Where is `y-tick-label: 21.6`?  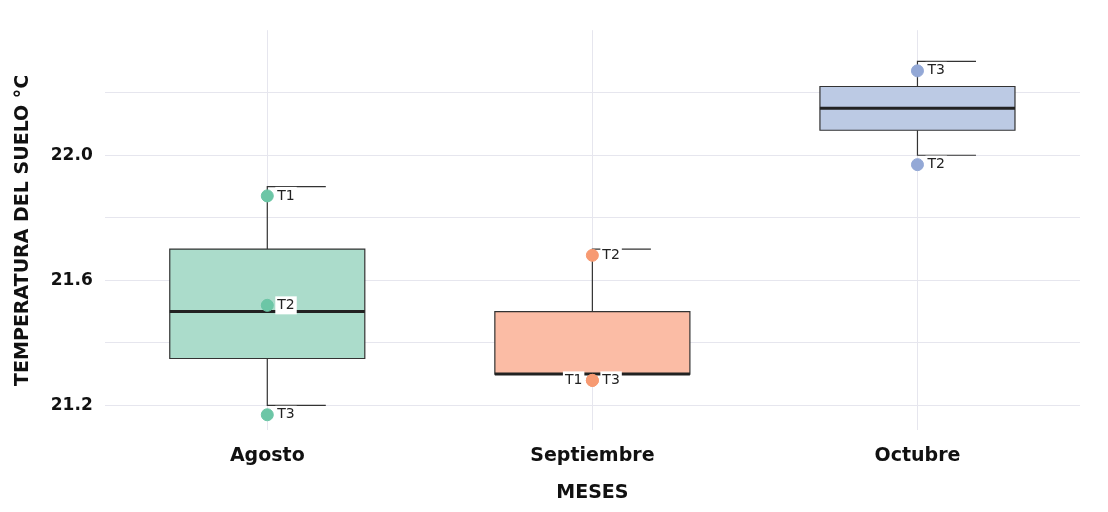 y-tick-label: 21.6 is located at coordinates (71, 278).